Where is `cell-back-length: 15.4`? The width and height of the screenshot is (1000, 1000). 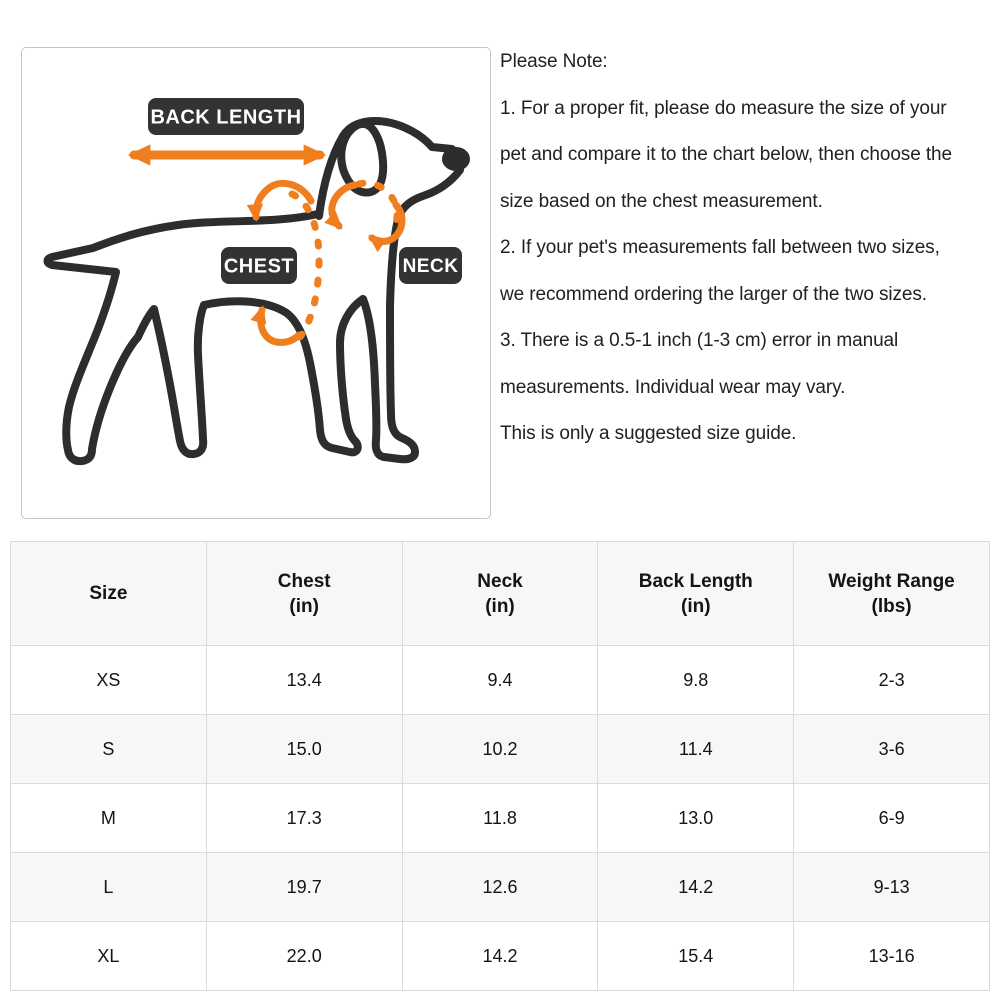 cell-back-length: 15.4 is located at coordinates (696, 956).